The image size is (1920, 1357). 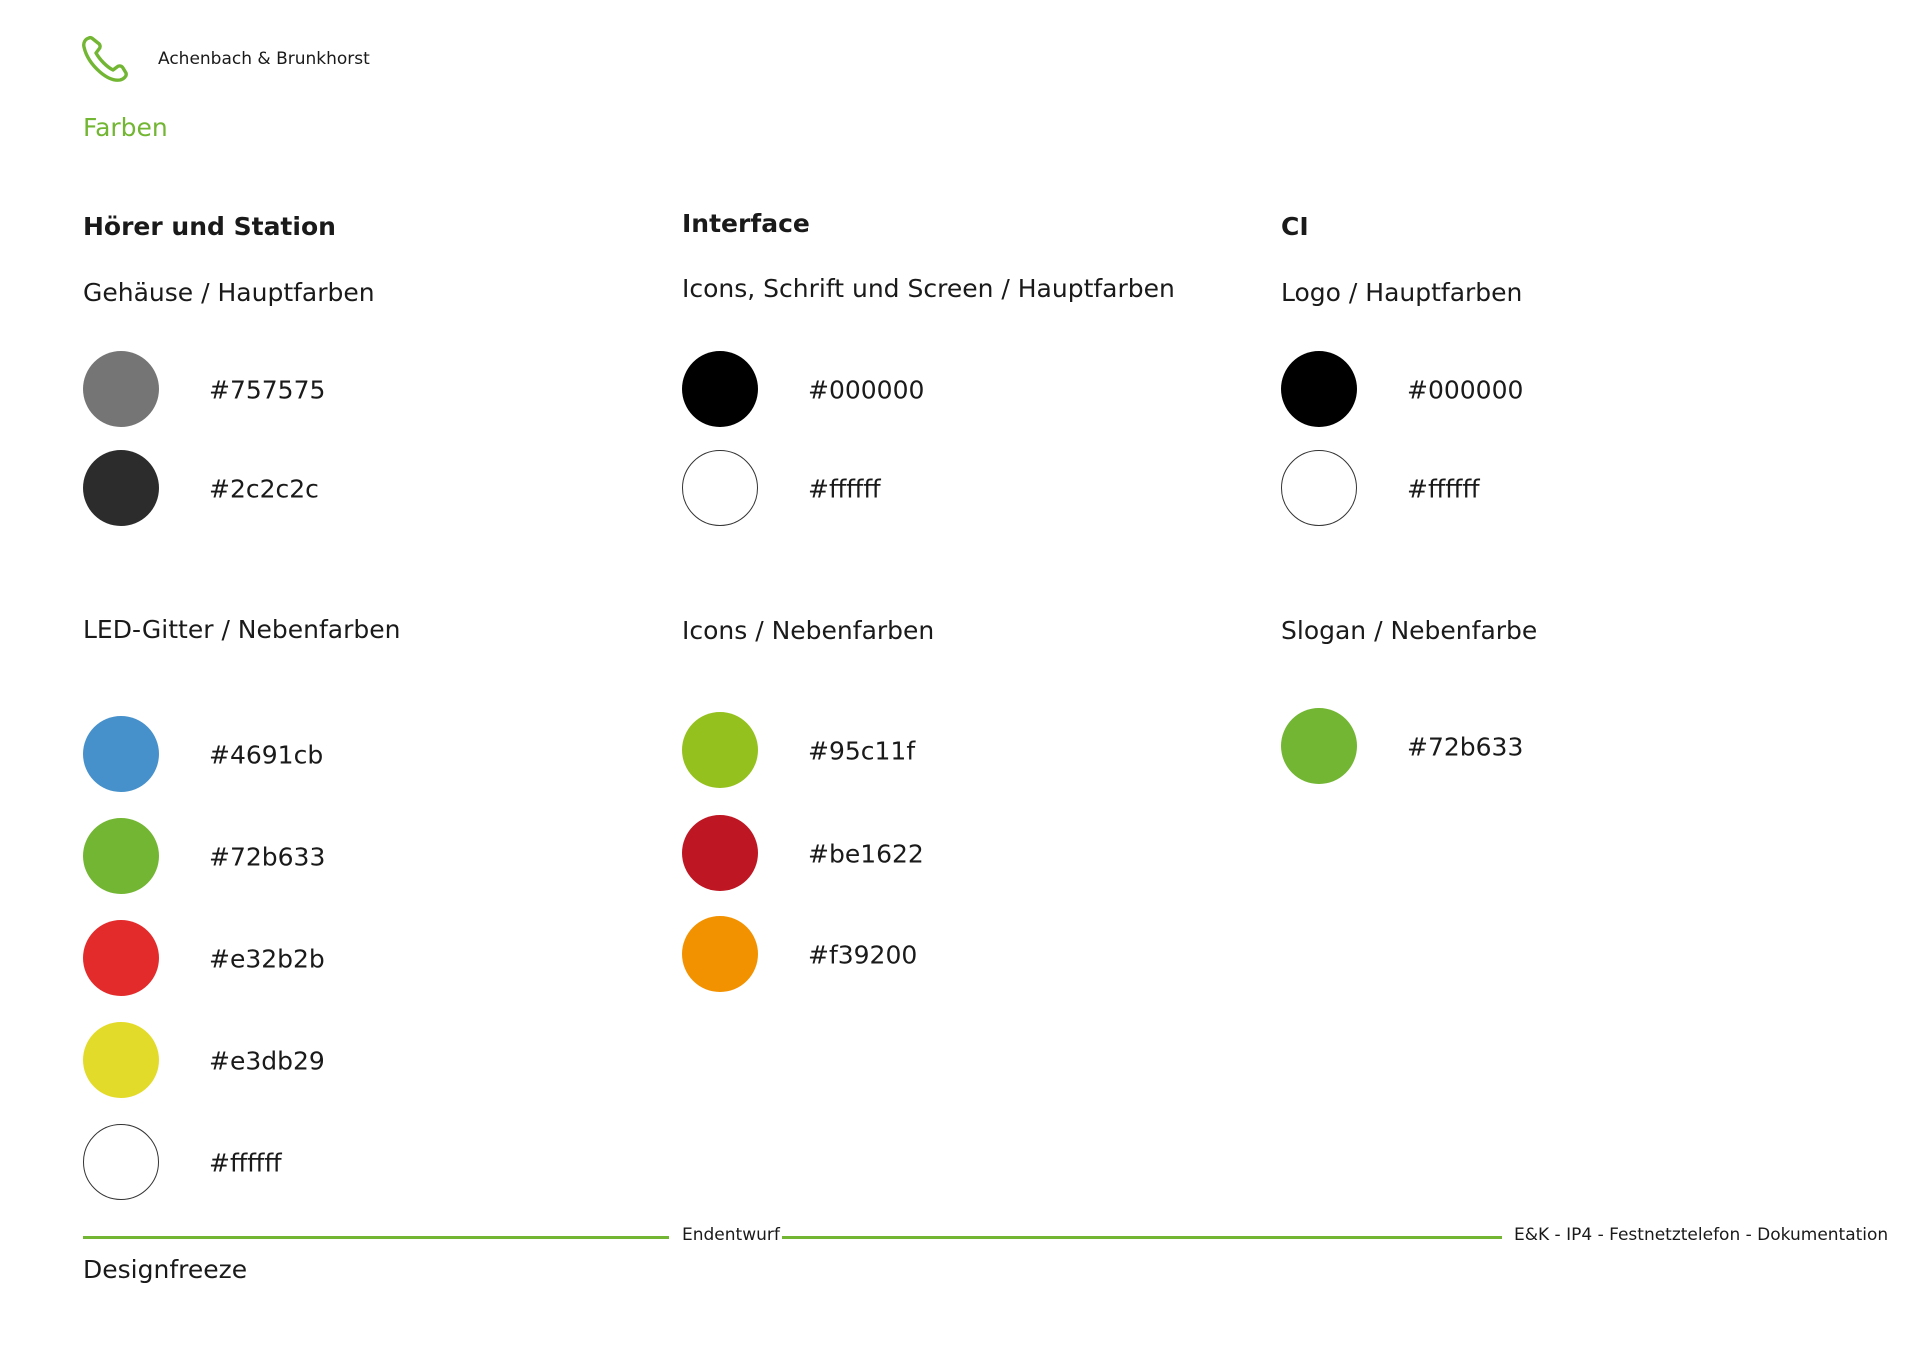 What do you see at coordinates (333, 1061) in the screenshot?
I see `swatch-row: #e3db29` at bounding box center [333, 1061].